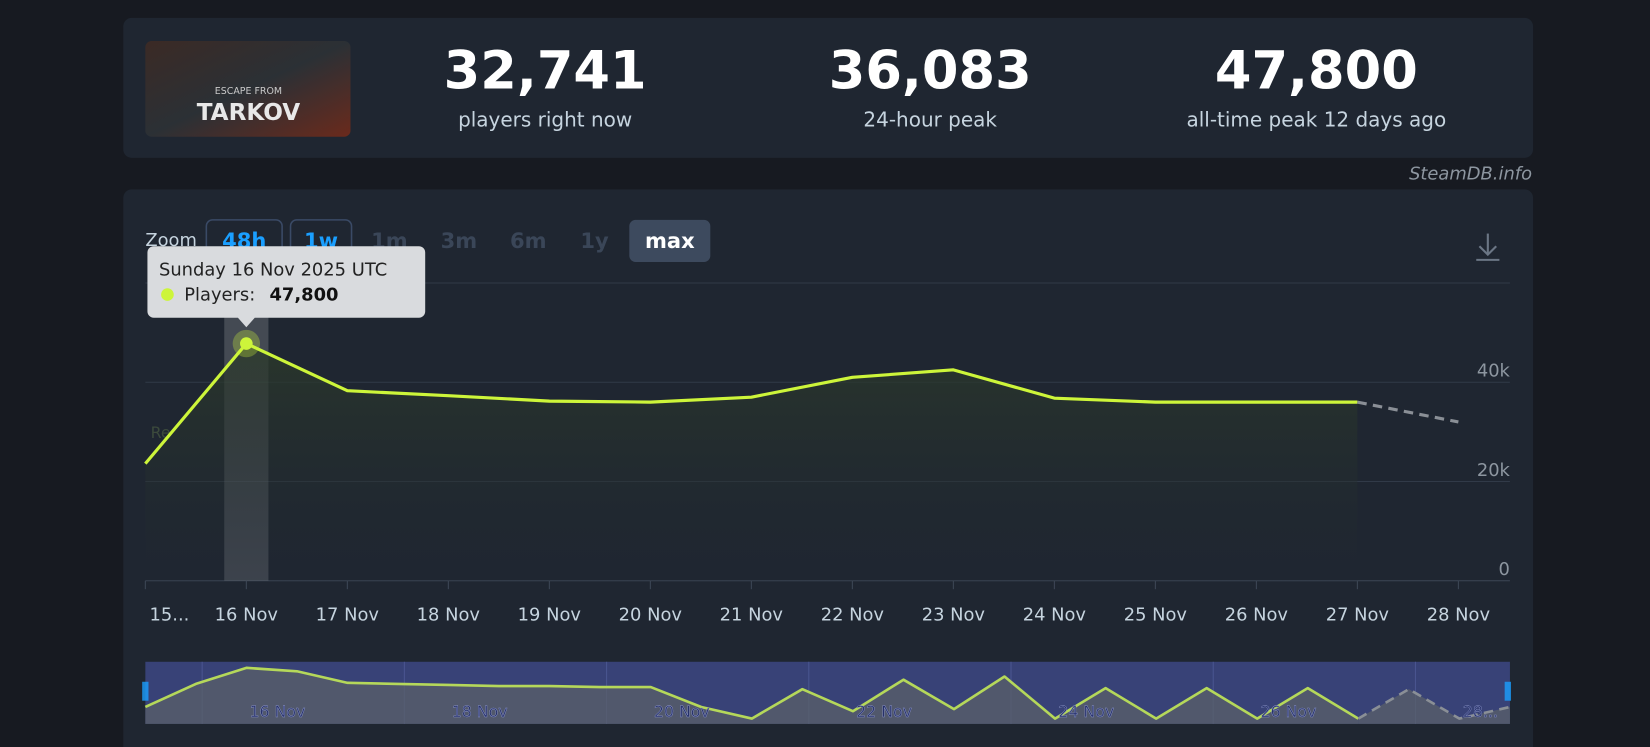  I want to click on tooltip-box, so click(286, 287).